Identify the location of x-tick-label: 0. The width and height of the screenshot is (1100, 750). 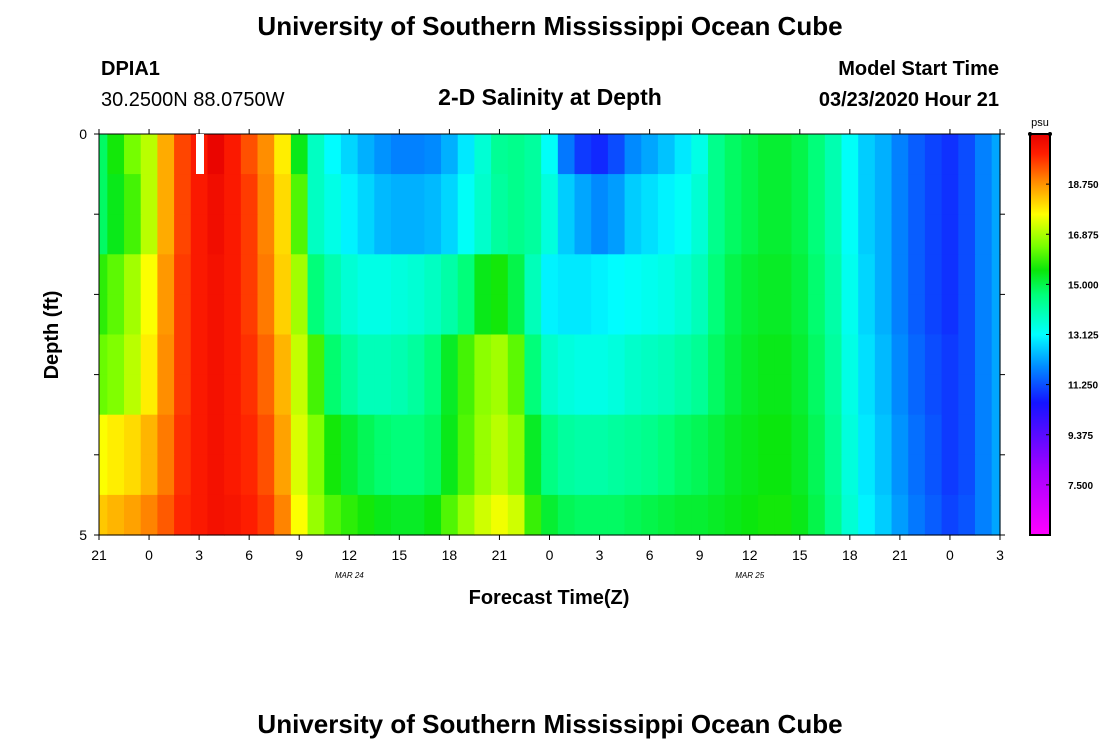
(950, 555).